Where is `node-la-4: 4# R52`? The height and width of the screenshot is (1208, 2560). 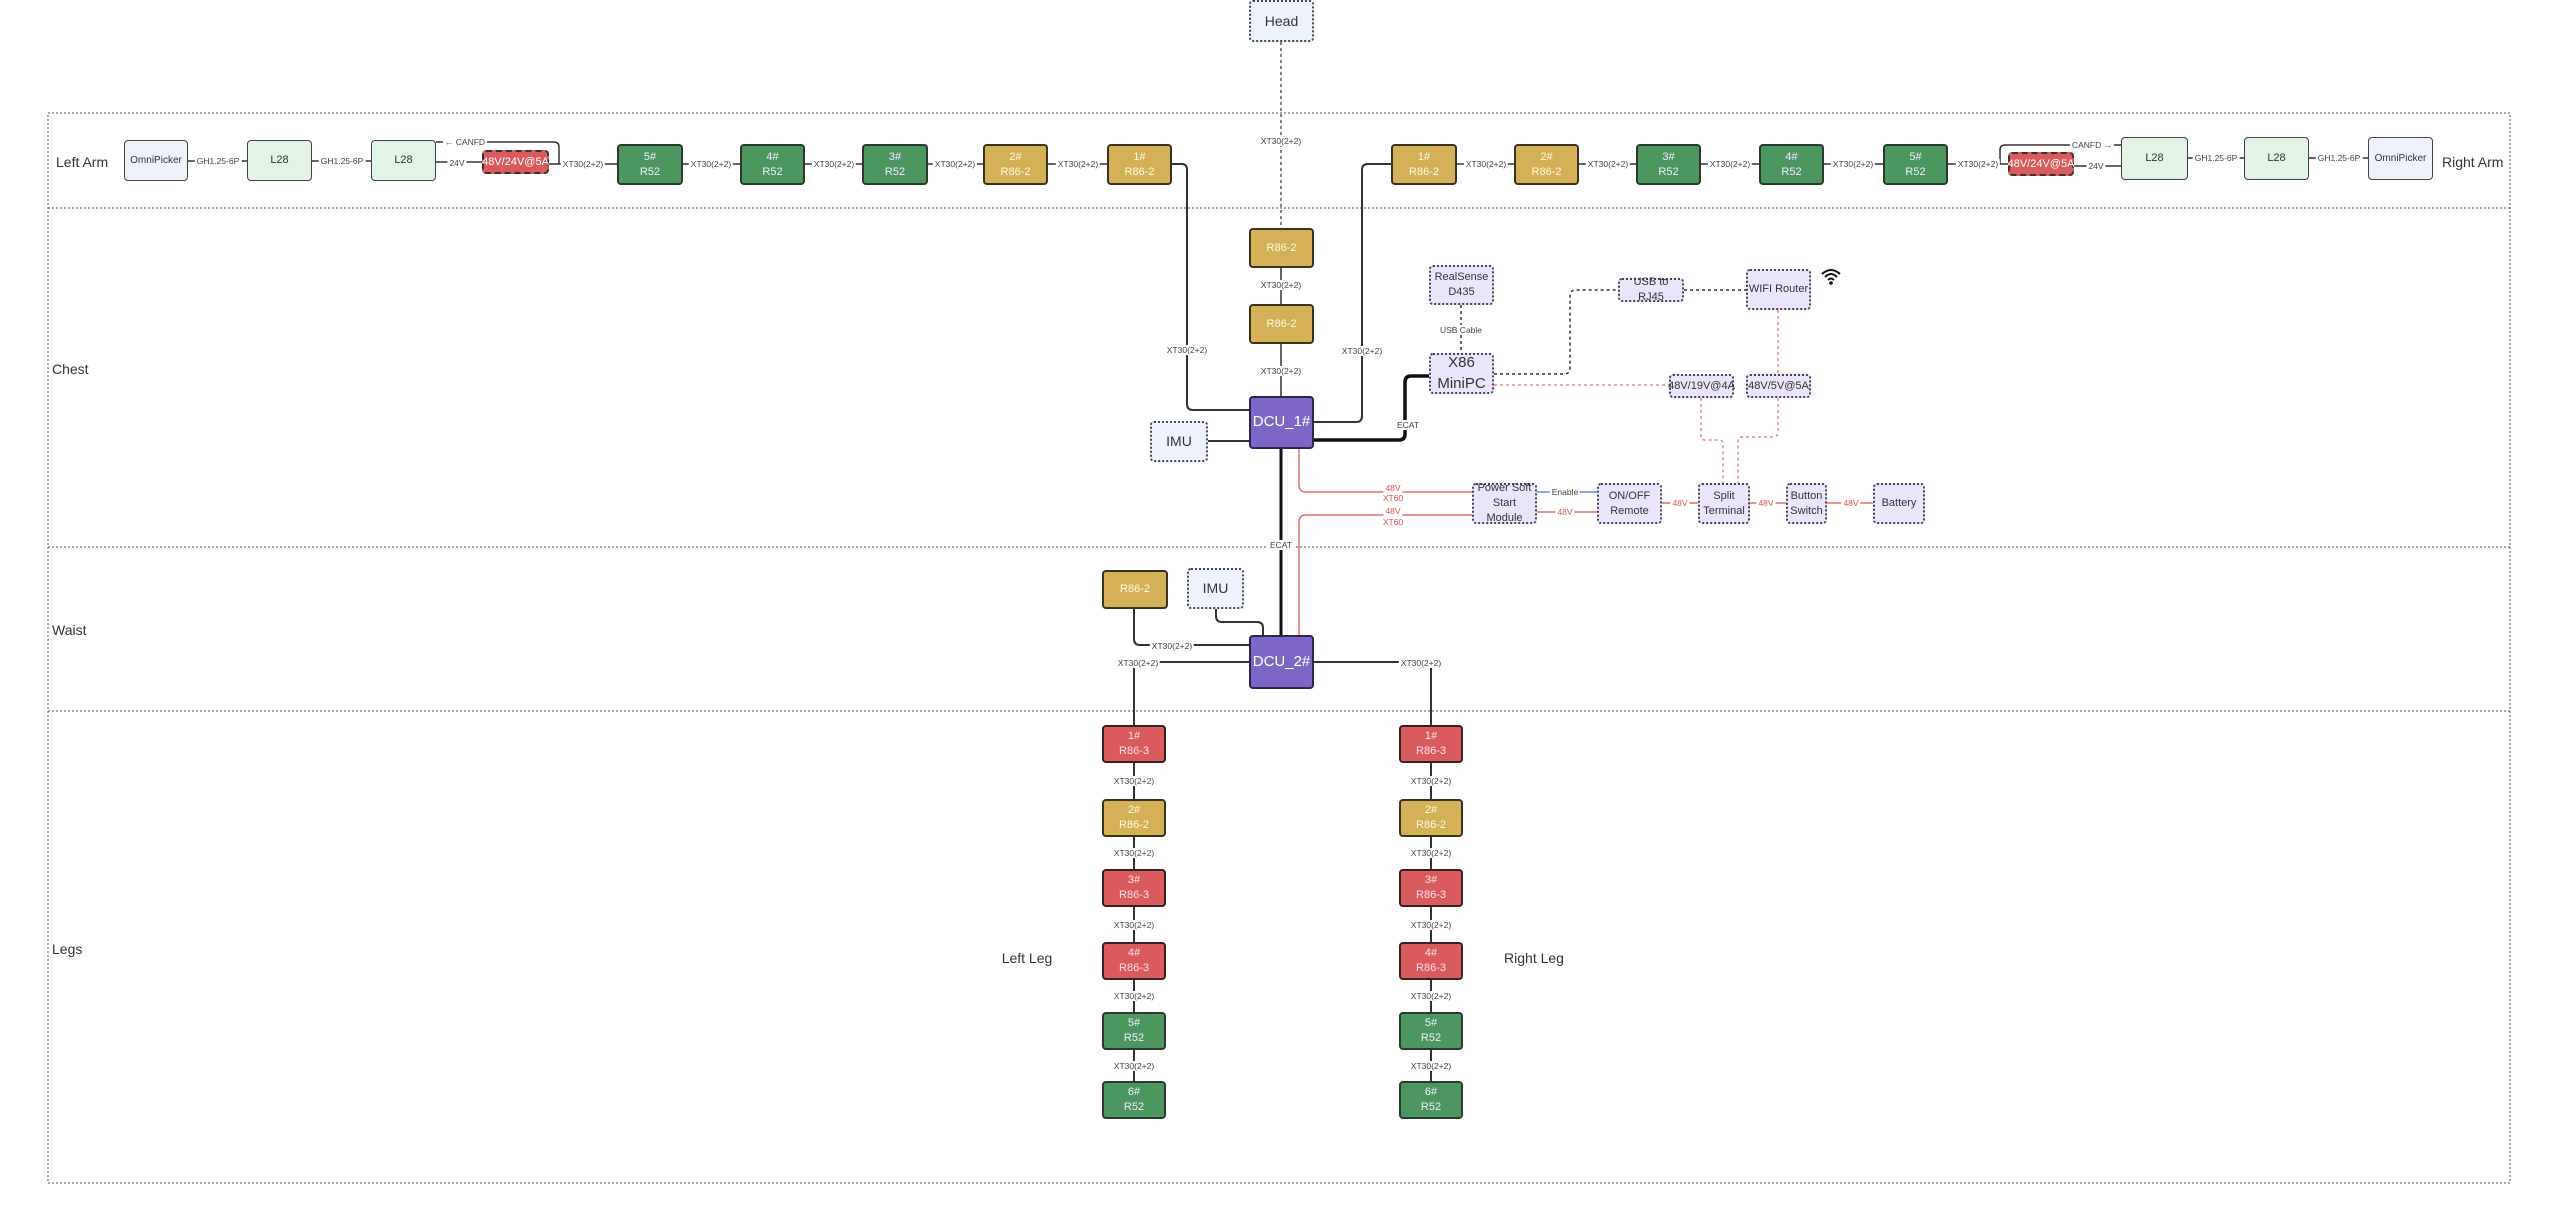
node-la-4: 4# R52 is located at coordinates (772, 164).